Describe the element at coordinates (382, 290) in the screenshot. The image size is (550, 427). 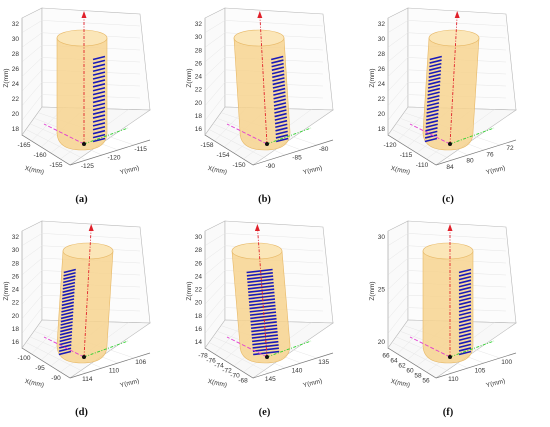
I see `z-tick-label: 25` at that location.